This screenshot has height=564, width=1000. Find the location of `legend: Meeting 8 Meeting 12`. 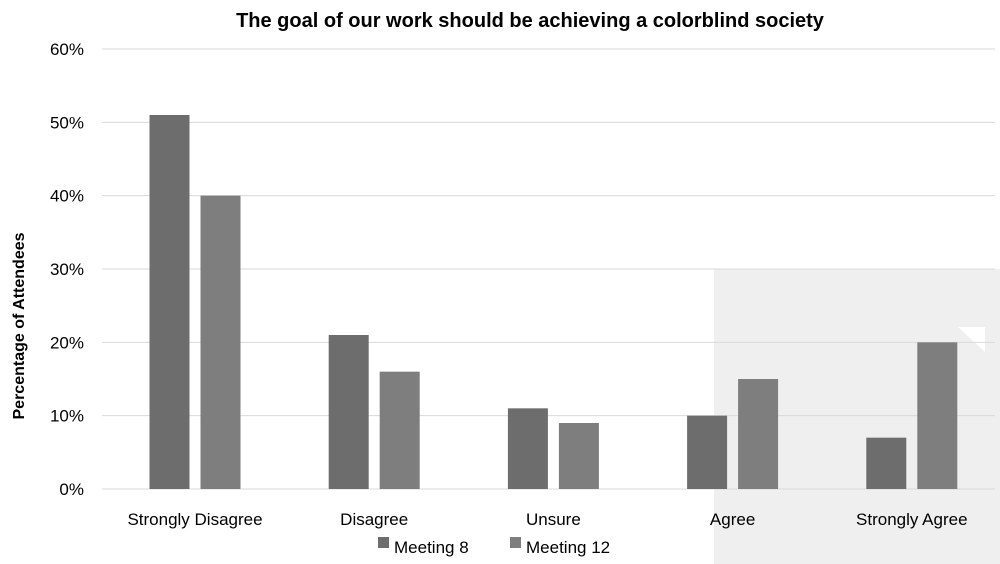

legend: Meeting 8 Meeting 12 is located at coordinates (494, 547).